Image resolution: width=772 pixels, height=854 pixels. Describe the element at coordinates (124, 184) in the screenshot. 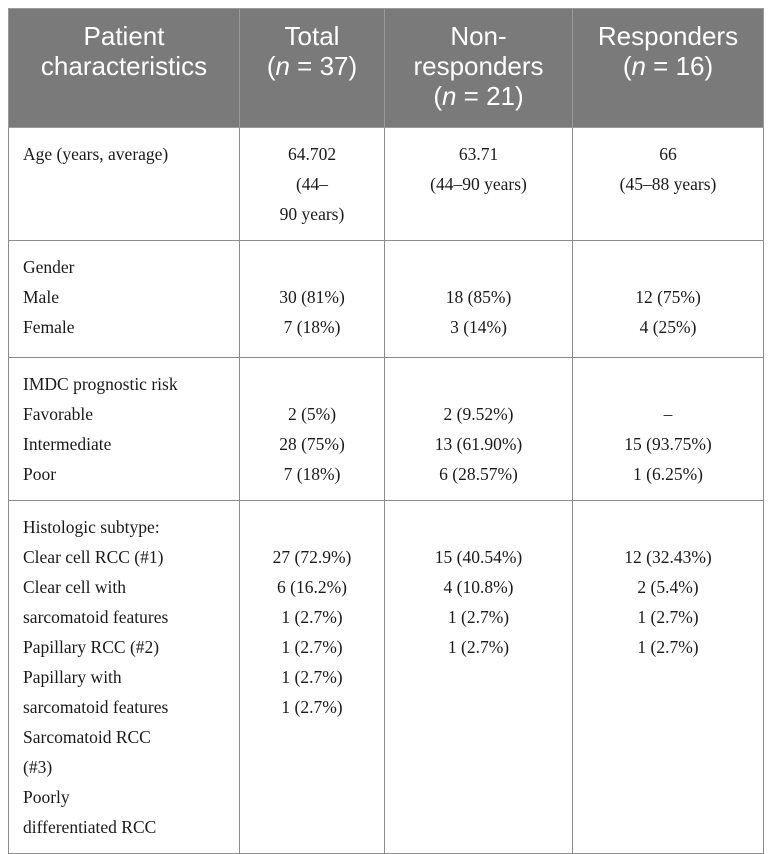

I see `age-label-cell: Age (years, average)` at that location.